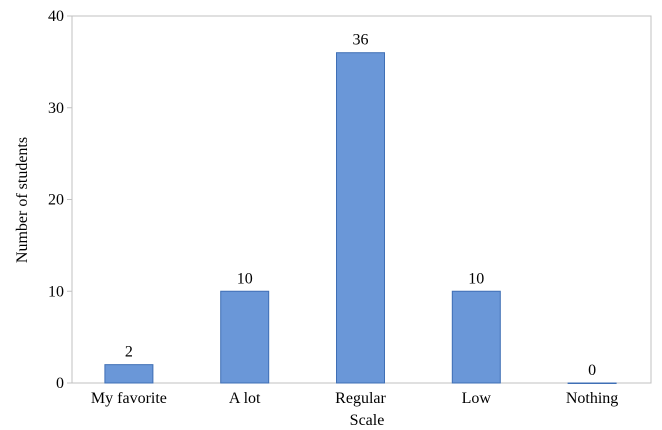 The width and height of the screenshot is (662, 430). What do you see at coordinates (361, 40) in the screenshot?
I see `bar-data-label: 36` at bounding box center [361, 40].